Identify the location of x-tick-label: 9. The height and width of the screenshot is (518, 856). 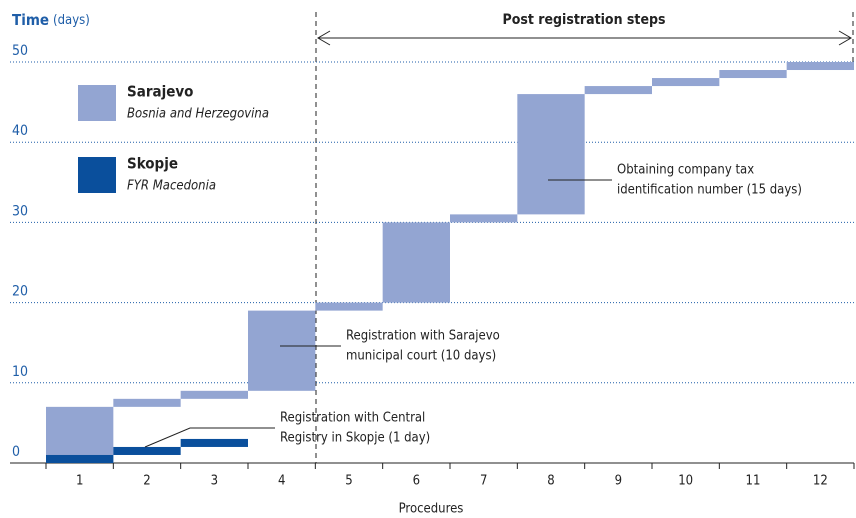
(618, 481).